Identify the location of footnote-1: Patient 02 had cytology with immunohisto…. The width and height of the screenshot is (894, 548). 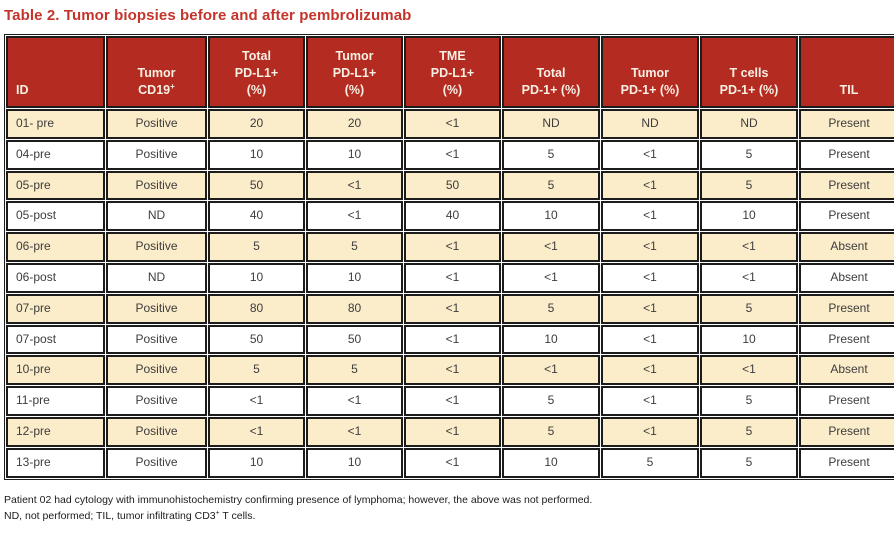
(298, 499).